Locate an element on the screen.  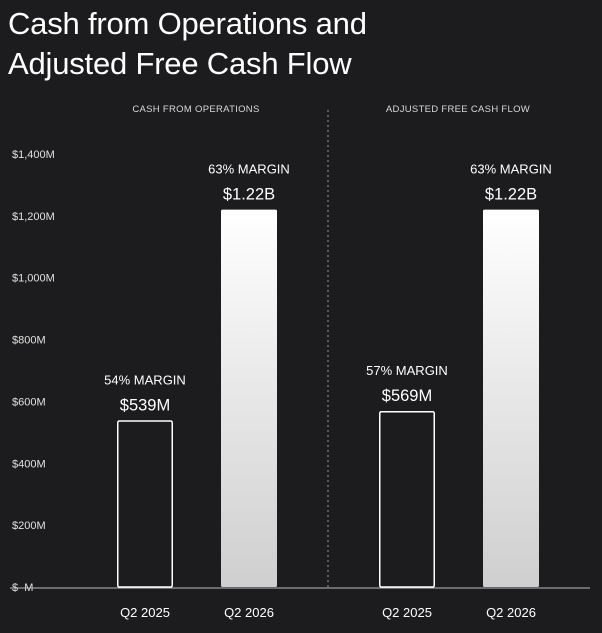
panel-title-adjusted-free-cash-flow: ADJUSTED FREE CASH FLOW is located at coordinates (458, 109).